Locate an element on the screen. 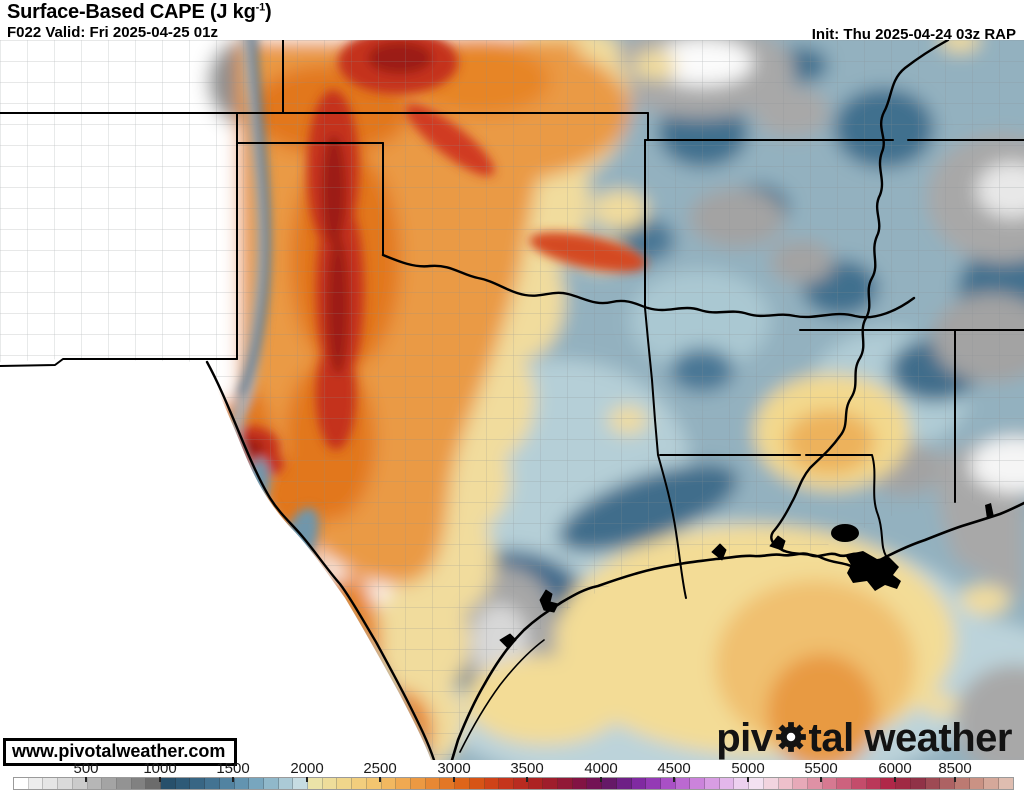 The width and height of the screenshot is (1024, 791). colorbar-tick-label: 4500 is located at coordinates (674, 768).